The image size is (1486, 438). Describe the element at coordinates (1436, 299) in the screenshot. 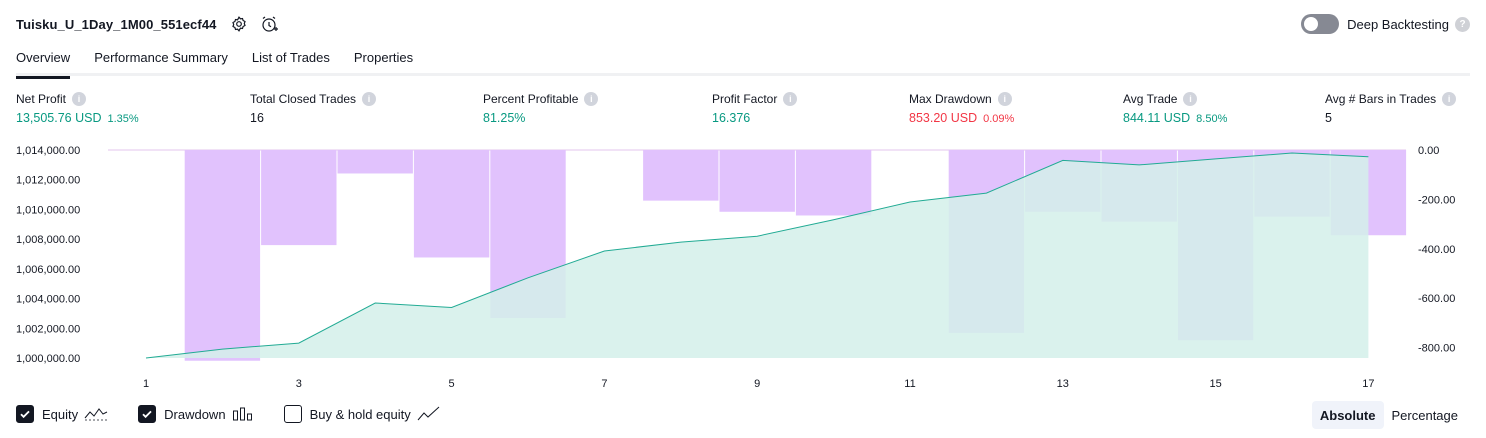

I see `right-tick-label: -600.00` at that location.